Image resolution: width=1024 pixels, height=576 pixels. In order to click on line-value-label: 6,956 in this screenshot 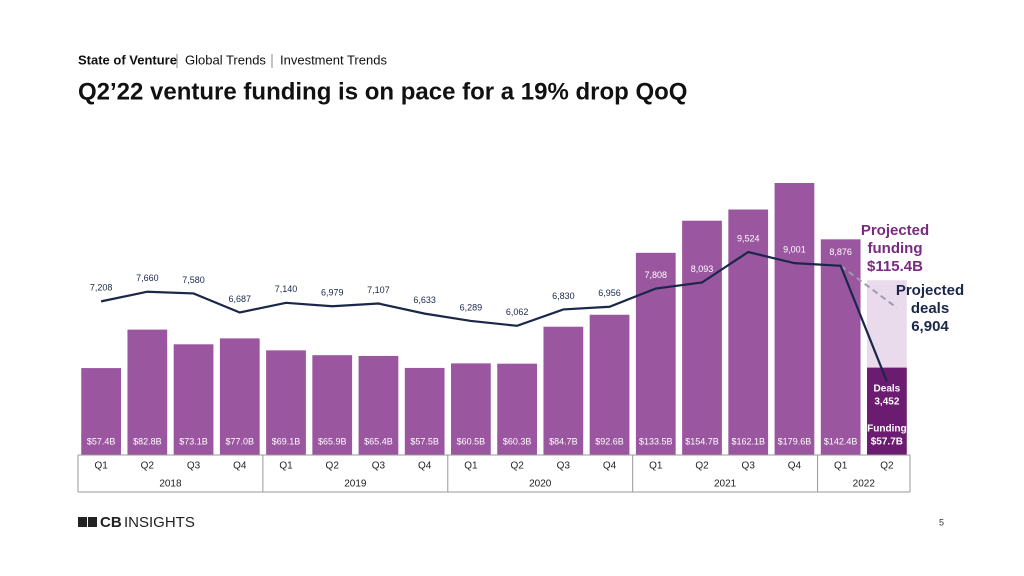, I will do `click(609, 293)`.